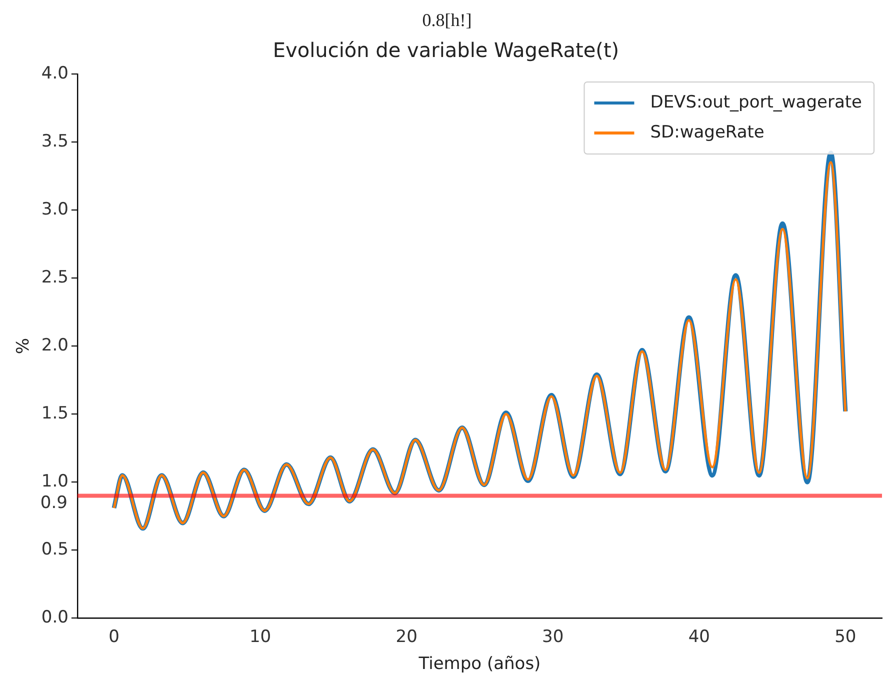  What do you see at coordinates (54, 618) in the screenshot?
I see `y-tick-label: 0.0` at bounding box center [54, 618].